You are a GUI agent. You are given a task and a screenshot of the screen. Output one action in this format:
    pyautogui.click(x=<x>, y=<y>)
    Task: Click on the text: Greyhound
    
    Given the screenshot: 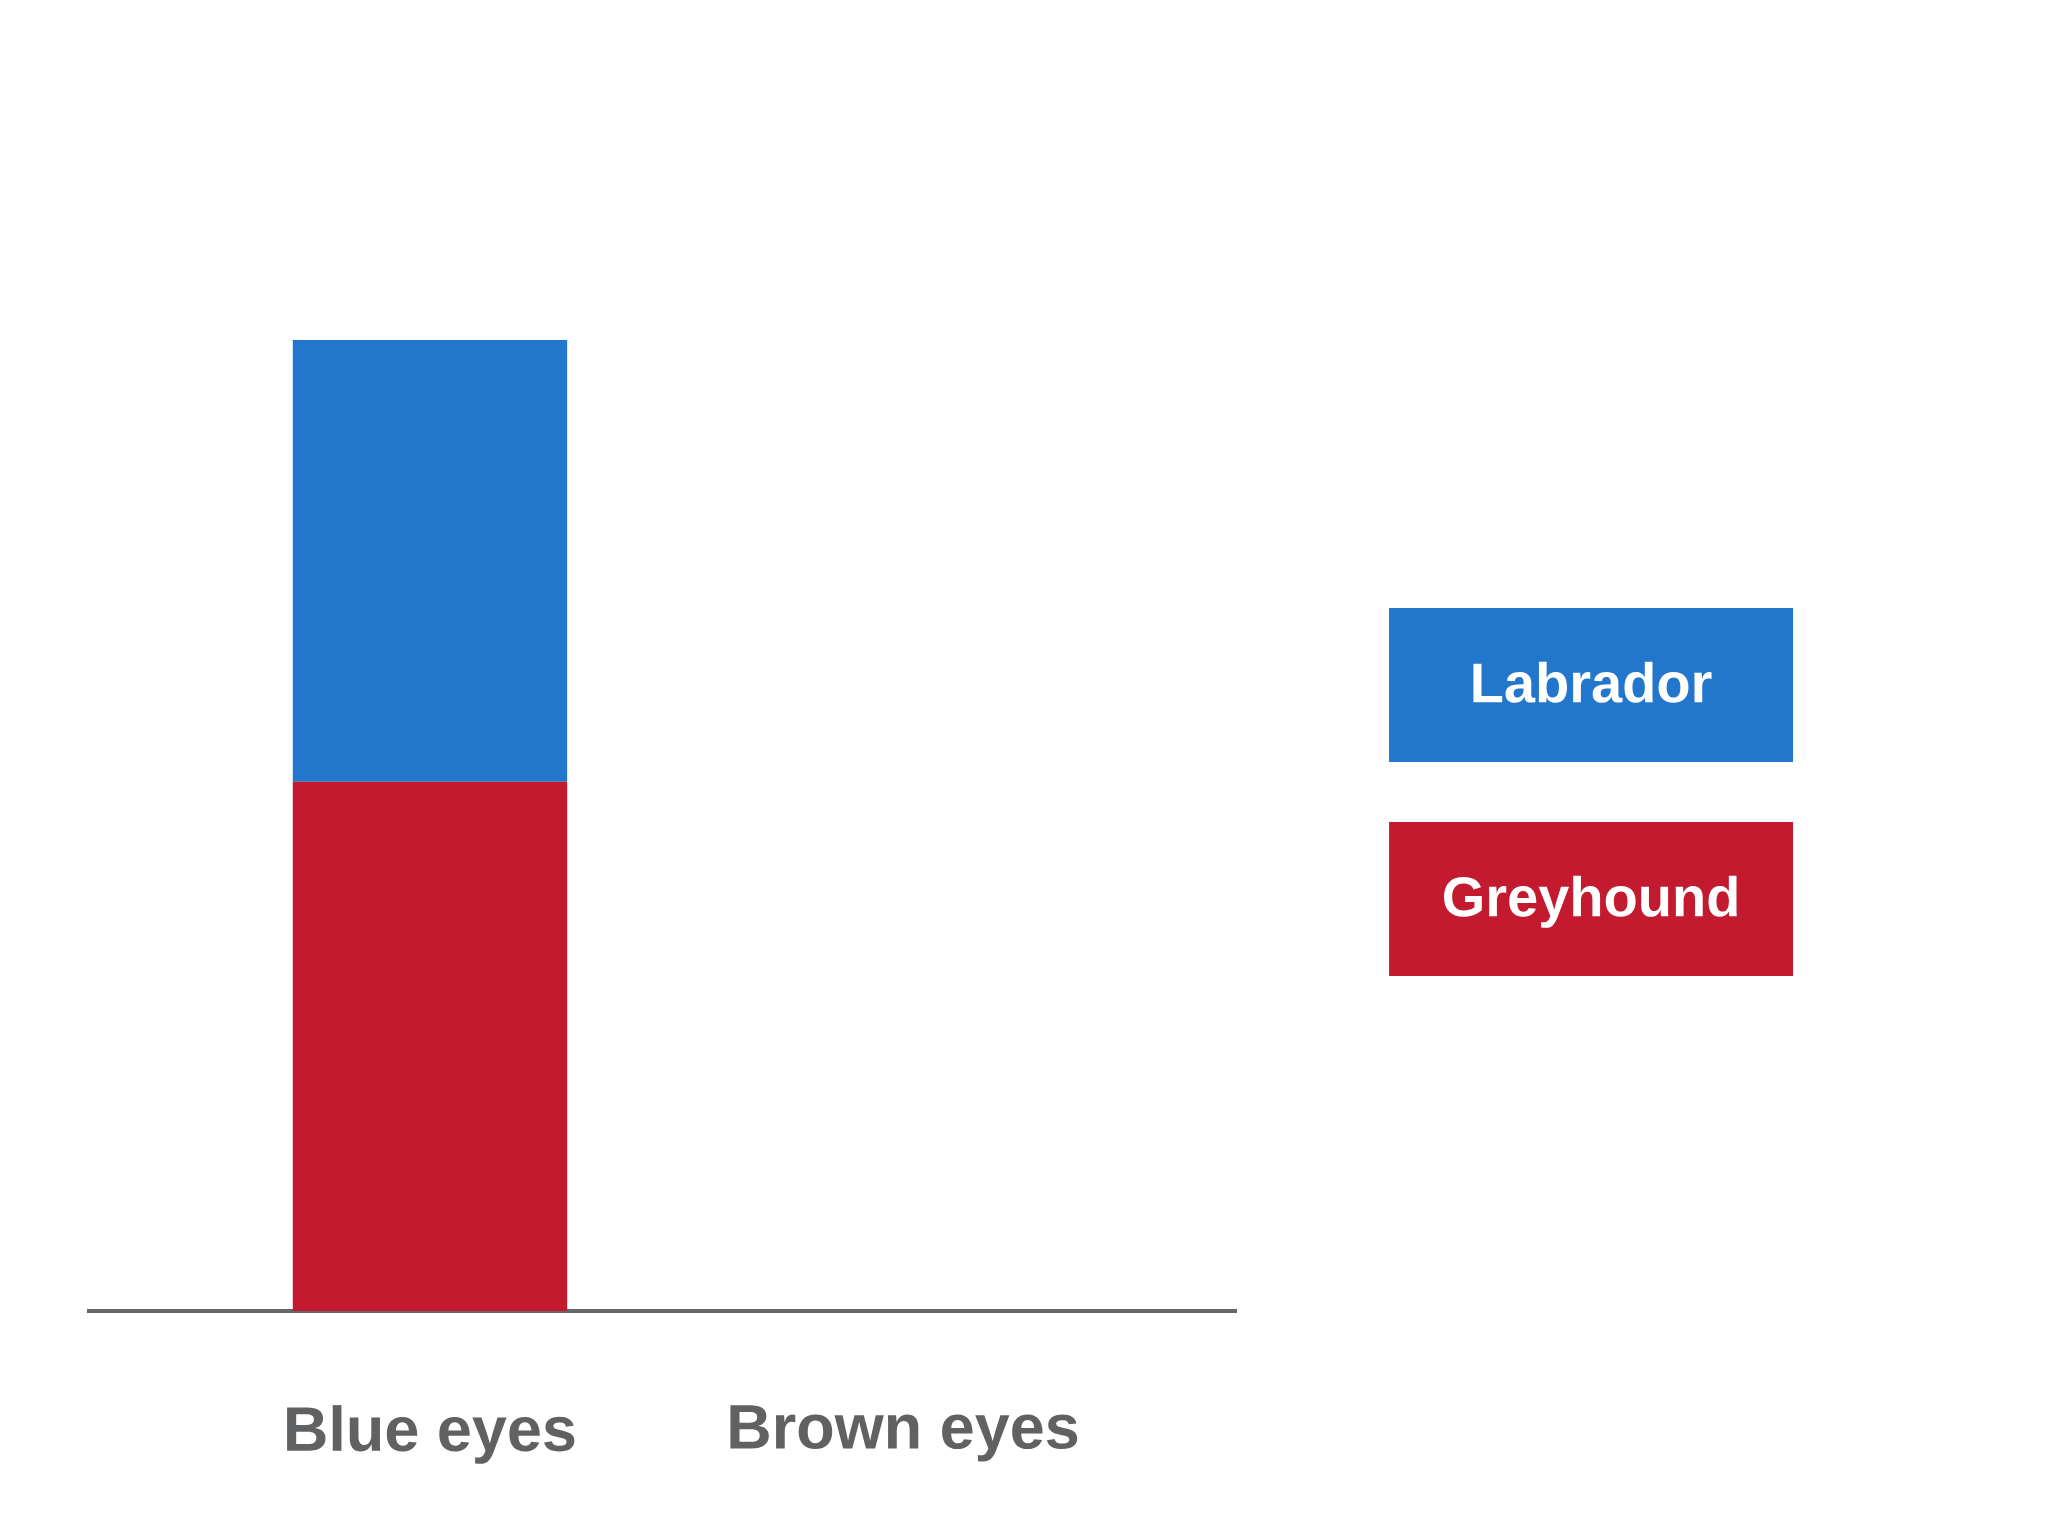 What is the action you would take?
    pyautogui.click(x=1590, y=901)
    